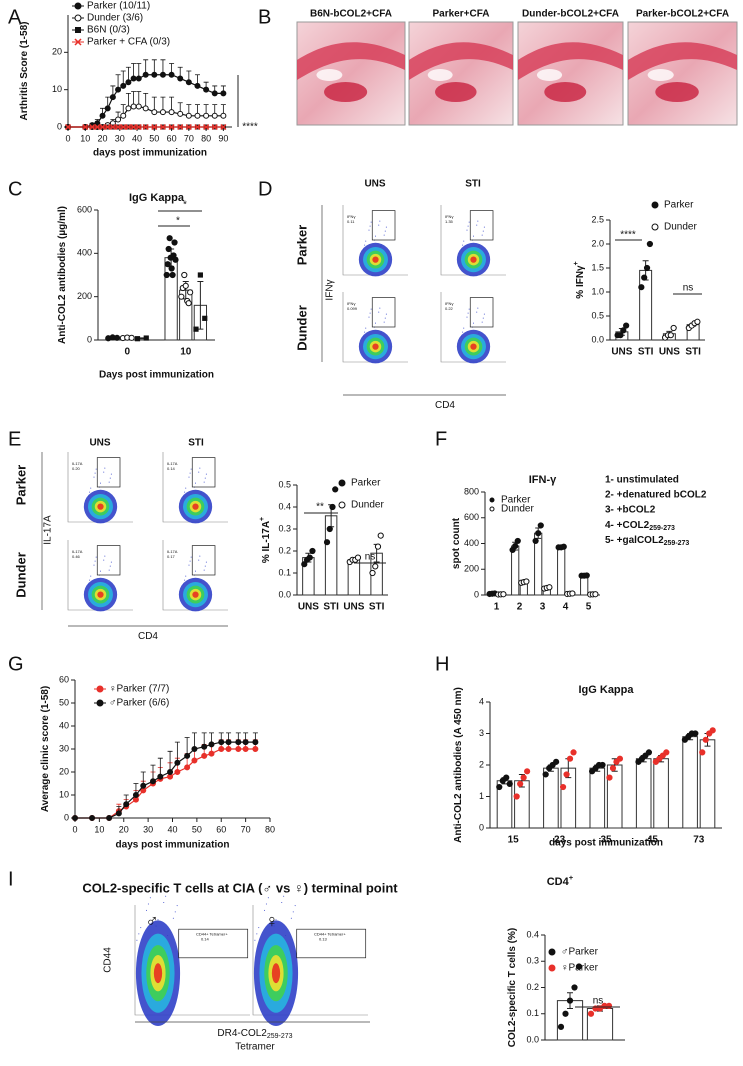  Describe the element at coordinates (14, 439) in the screenshot. I see `panel-letter: E` at that location.